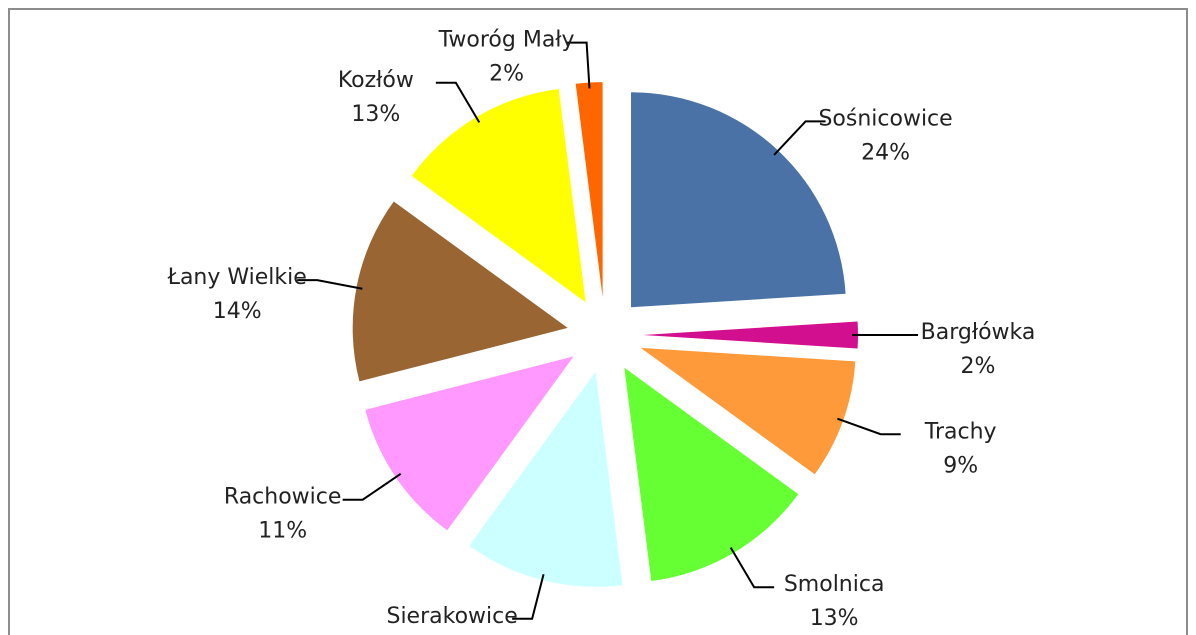 This screenshot has height=635, width=1196. What do you see at coordinates (506, 40) in the screenshot?
I see `slice-label: Tworóg Mały` at bounding box center [506, 40].